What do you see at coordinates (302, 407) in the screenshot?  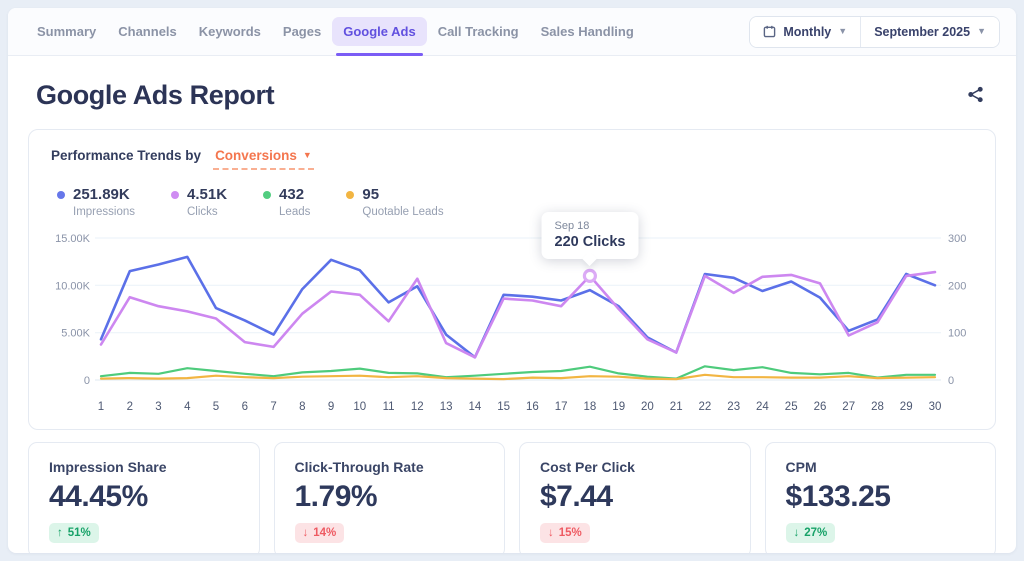 I see `svg-text: 8` at bounding box center [302, 407].